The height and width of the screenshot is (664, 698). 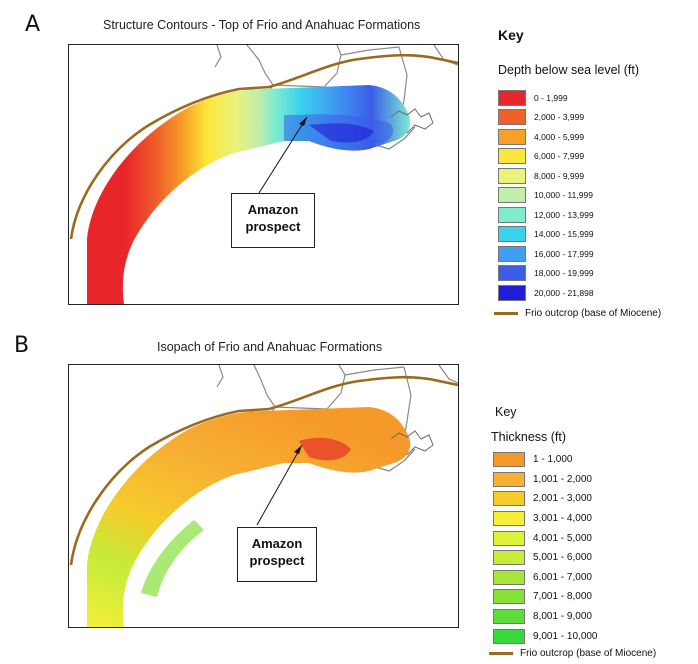 I want to click on legend-item: 4,000 - 5,999, so click(x=546, y=137).